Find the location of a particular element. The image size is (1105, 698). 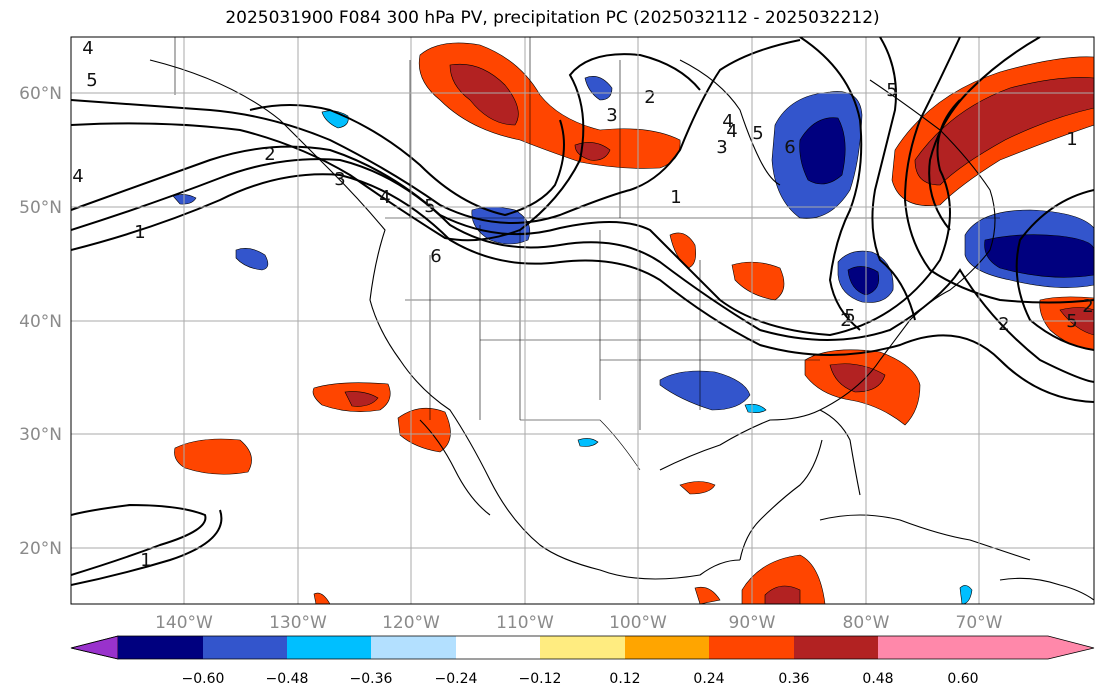

colorbar-low-extension is located at coordinates (94, 647).